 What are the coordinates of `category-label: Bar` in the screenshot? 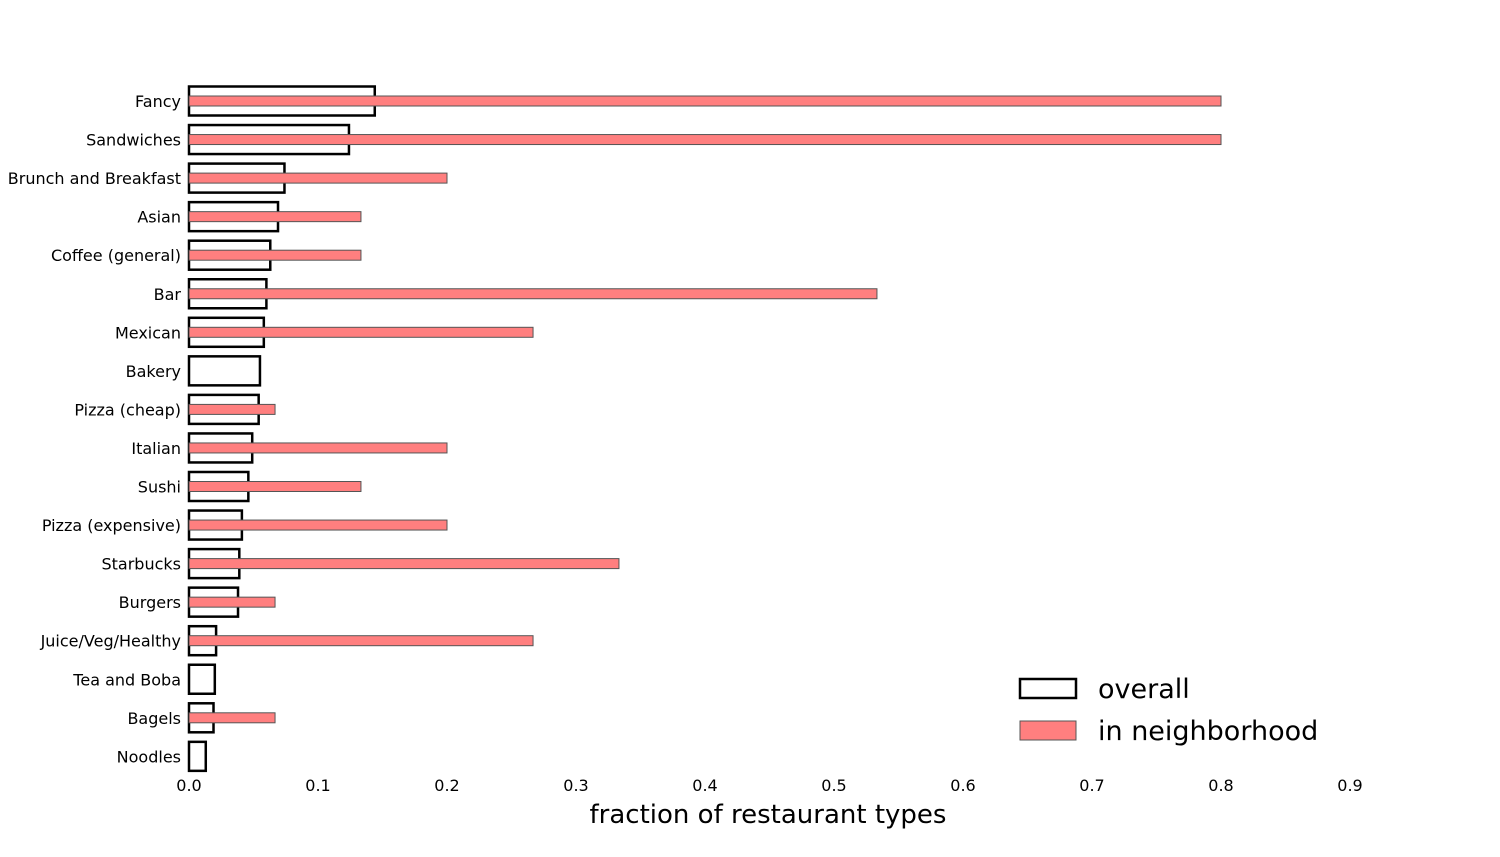 It's located at (168, 294).